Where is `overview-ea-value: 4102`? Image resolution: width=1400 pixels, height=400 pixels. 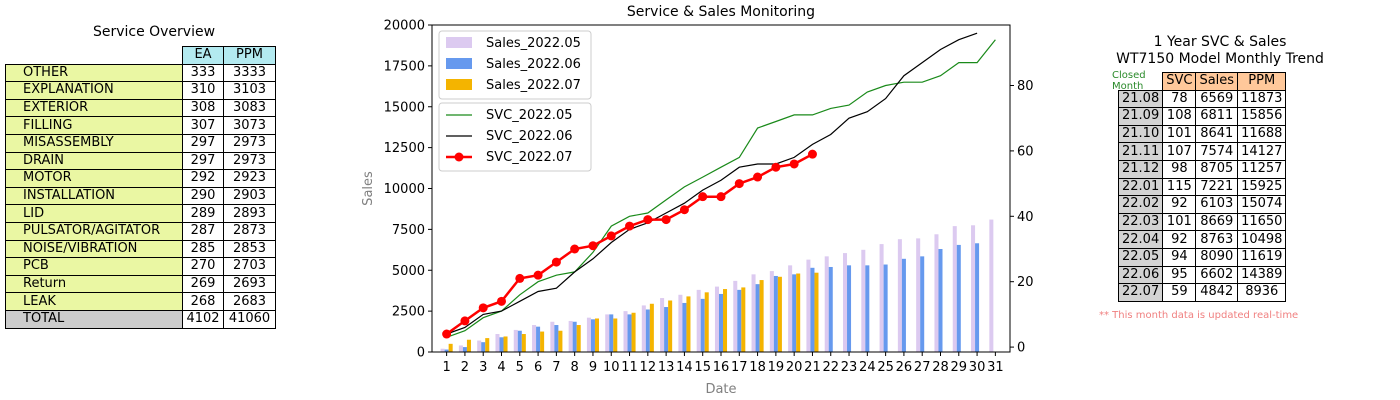
overview-ea-value: 4102 is located at coordinates (203, 319).